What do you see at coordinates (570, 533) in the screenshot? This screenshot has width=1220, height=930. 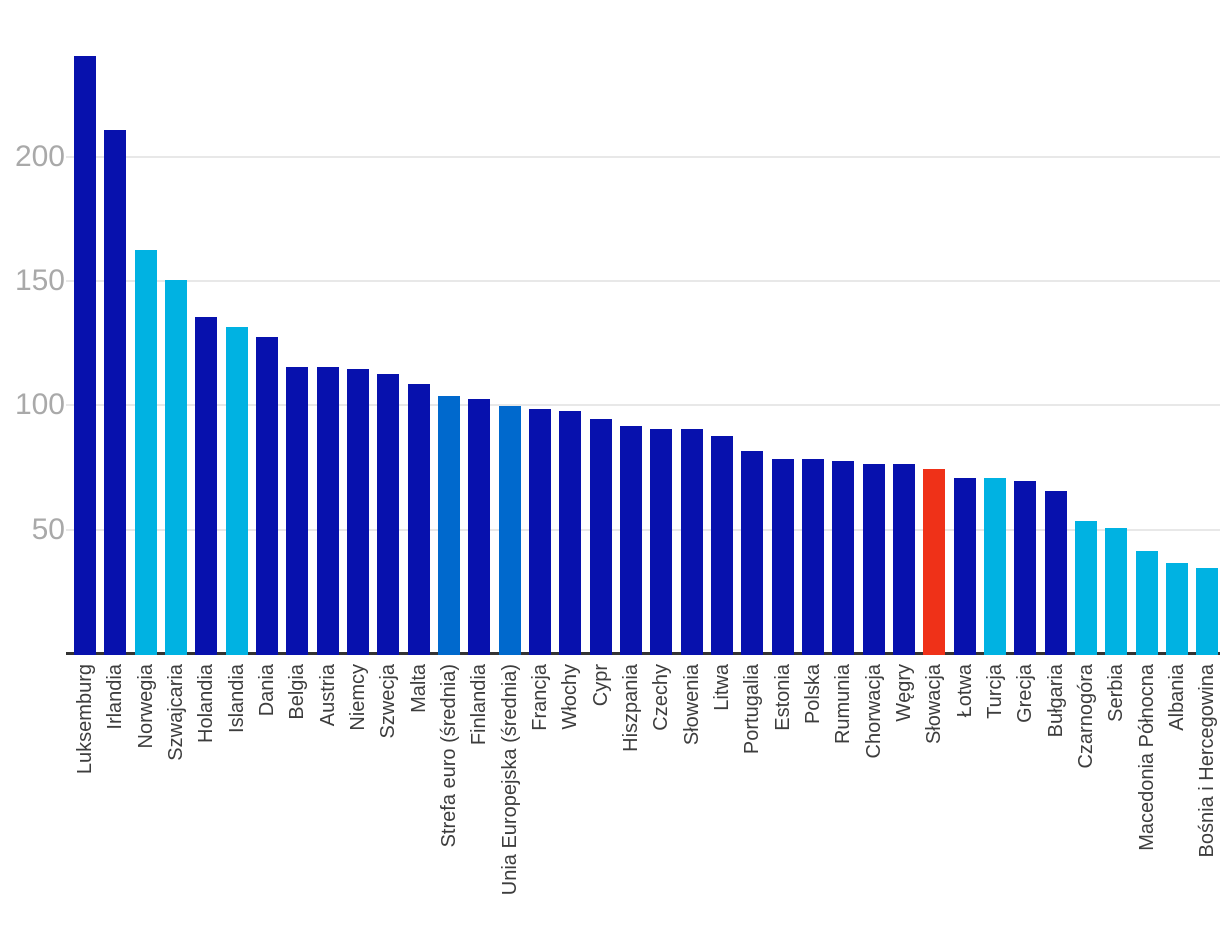 I see `bar-wlochy` at bounding box center [570, 533].